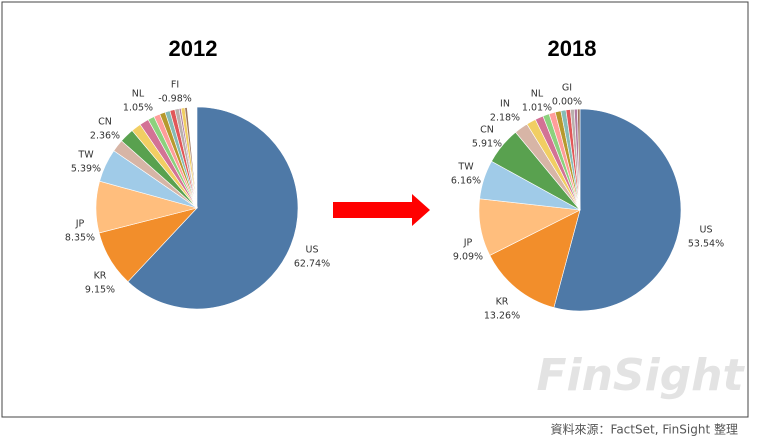  What do you see at coordinates (502, 316) in the screenshot?
I see `slice-value-label: 13.26%` at bounding box center [502, 316].